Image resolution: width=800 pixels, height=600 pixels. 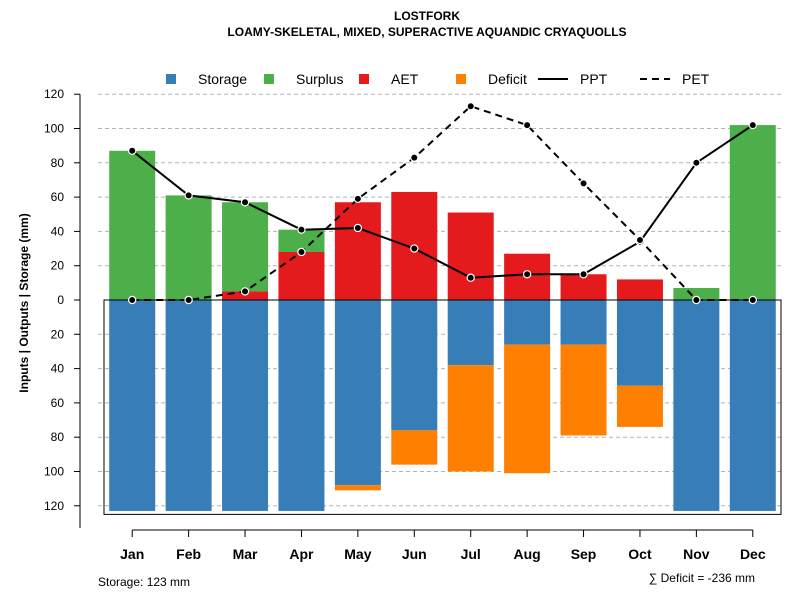 I want to click on bar-storage-jun, so click(x=414, y=365).